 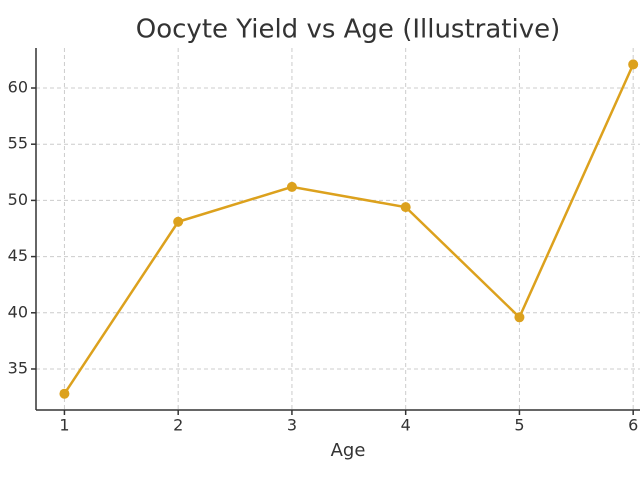 I want to click on x-tick-label: 2, so click(x=178, y=425).